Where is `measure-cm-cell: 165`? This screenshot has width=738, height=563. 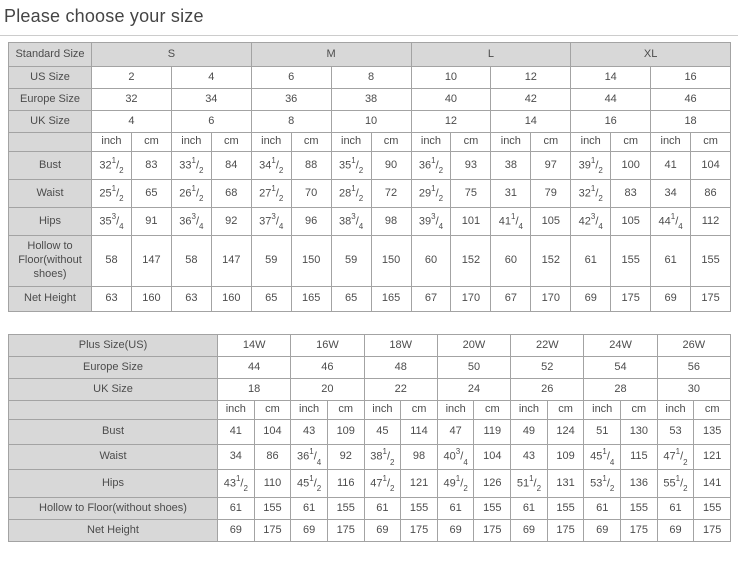 measure-cm-cell: 165 is located at coordinates (311, 299).